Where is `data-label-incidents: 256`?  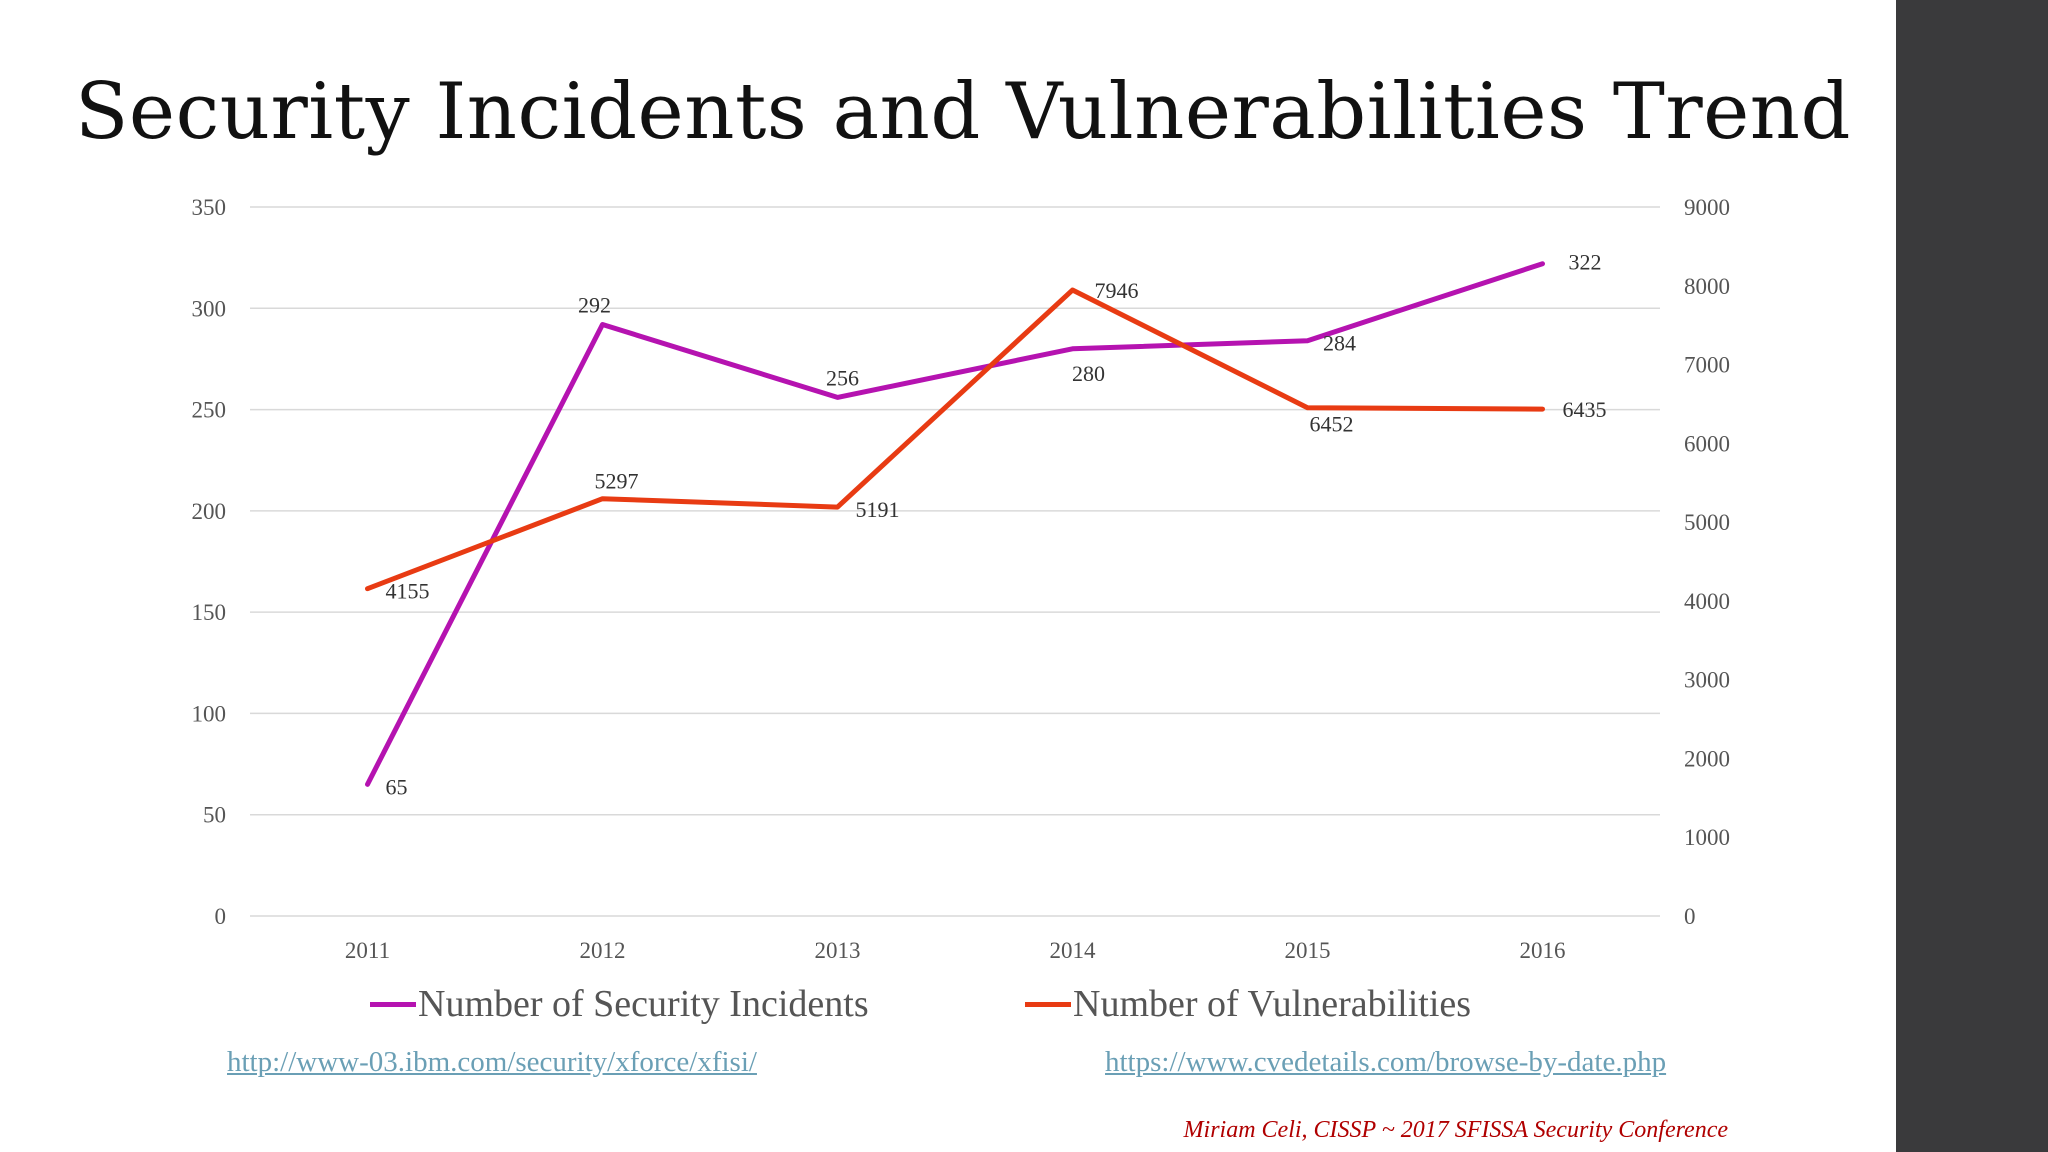 data-label-incidents: 256 is located at coordinates (842, 377).